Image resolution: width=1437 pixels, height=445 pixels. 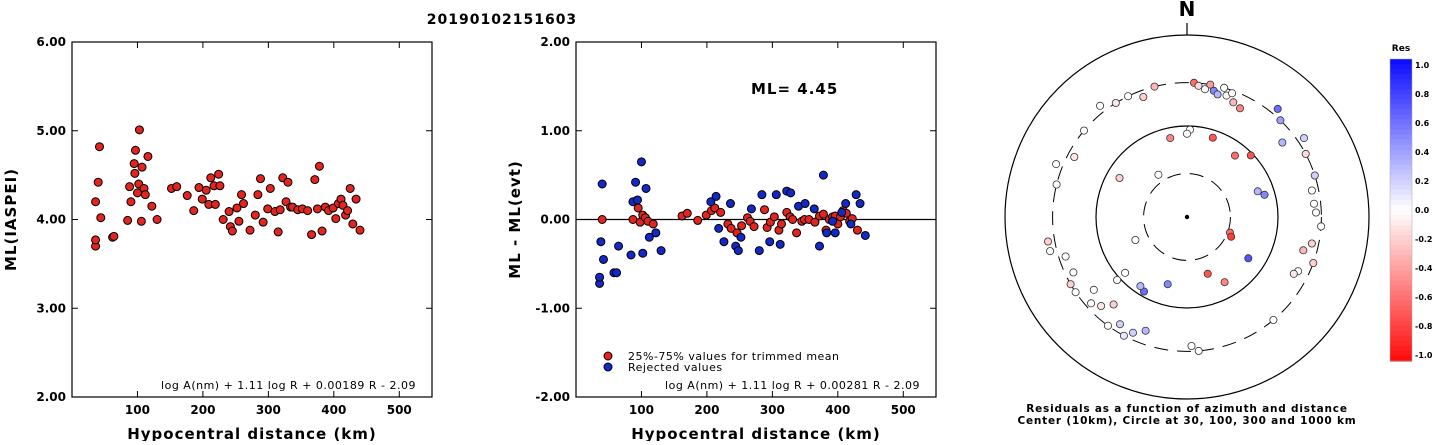 What do you see at coordinates (1424, 355) in the screenshot?
I see `colorbar-tick-label: -1.0` at bounding box center [1424, 355].